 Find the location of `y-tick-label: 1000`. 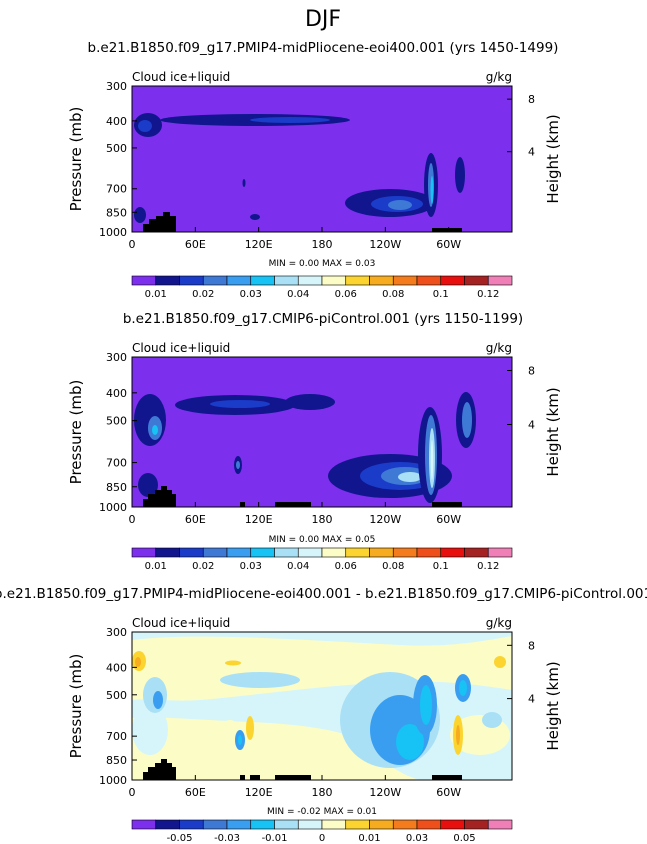

y-tick-label: 1000 is located at coordinates (113, 507).